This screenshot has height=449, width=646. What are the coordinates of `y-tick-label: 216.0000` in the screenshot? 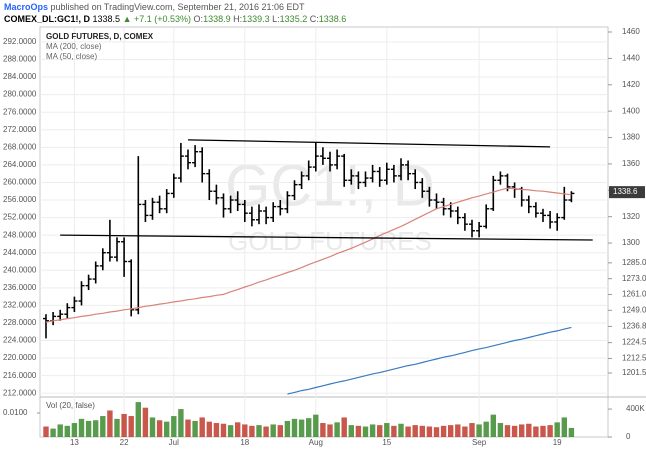 It's located at (20, 375).